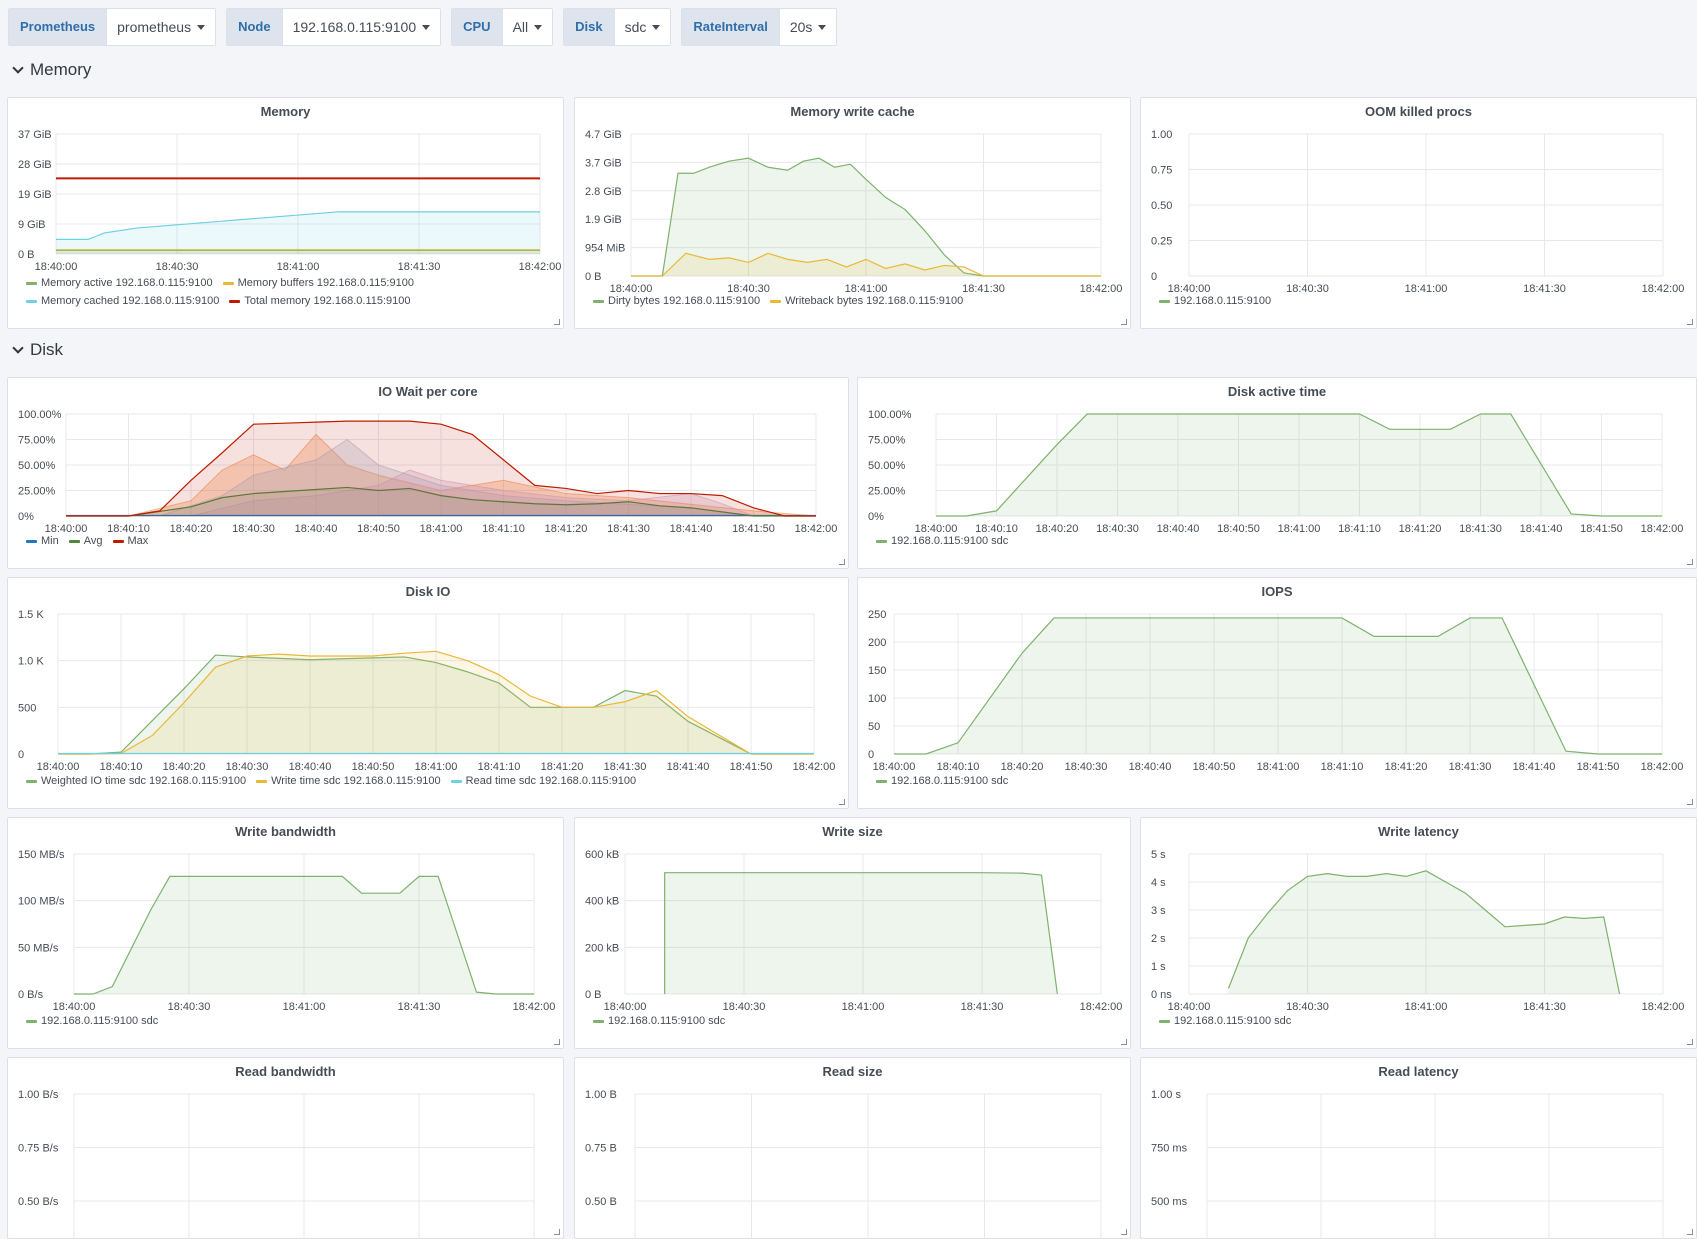 This screenshot has height=1239, width=1697. I want to click on legend-item: 192.168.0.115:9100, so click(1215, 301).